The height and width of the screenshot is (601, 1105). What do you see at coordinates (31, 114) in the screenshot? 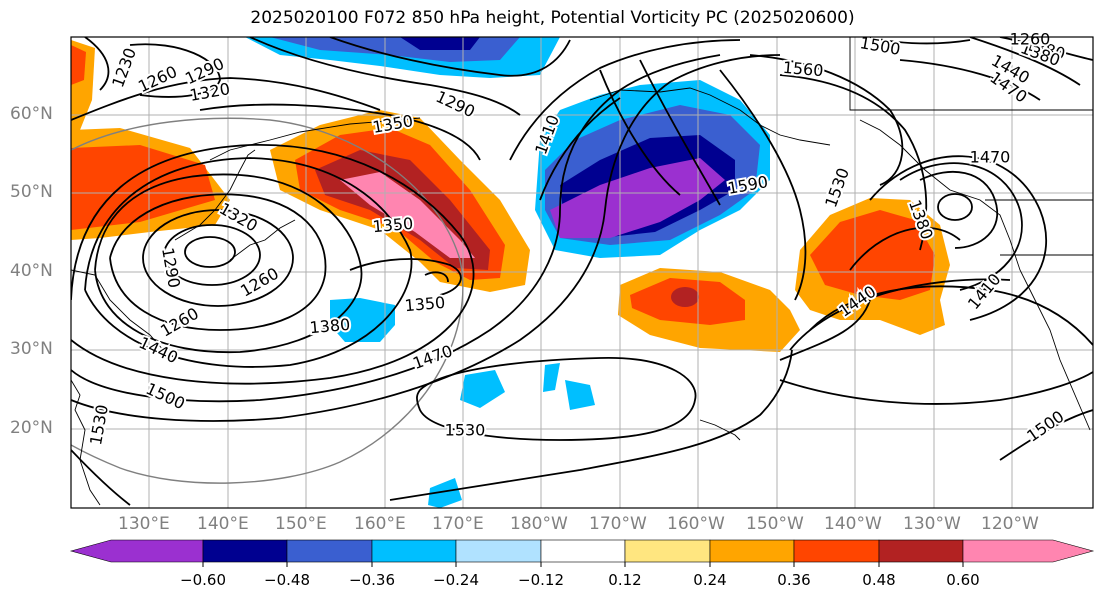
I see `latitude-label: 60°N` at bounding box center [31, 114].